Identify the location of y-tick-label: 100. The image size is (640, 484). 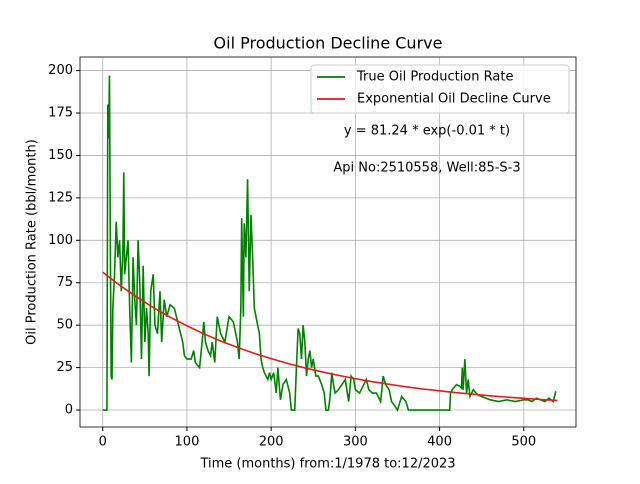
(60, 240).